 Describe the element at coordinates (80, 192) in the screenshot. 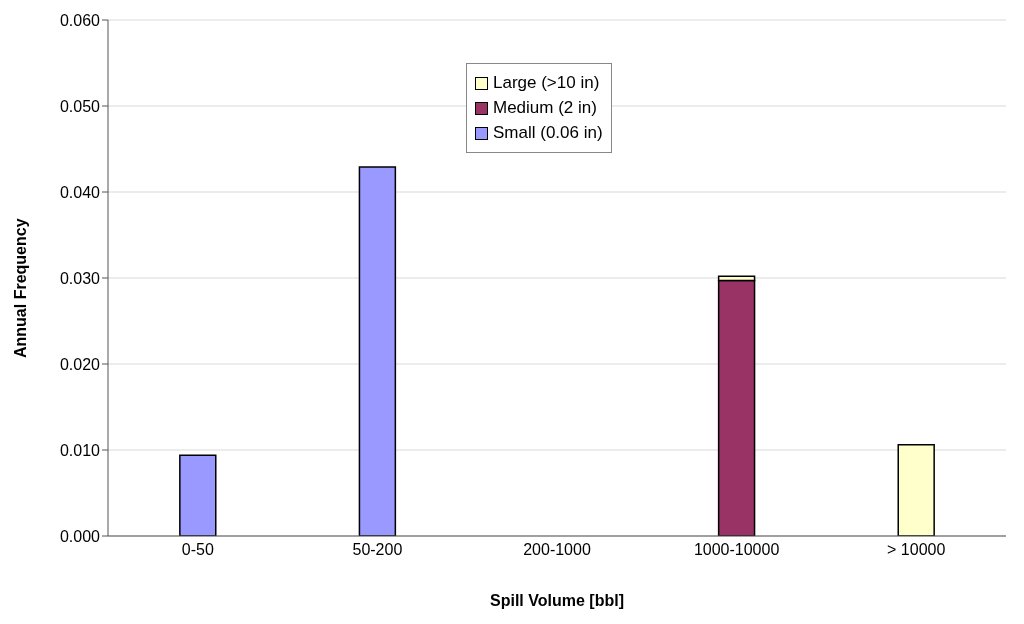

I see `y-tick-label: 0.040` at that location.